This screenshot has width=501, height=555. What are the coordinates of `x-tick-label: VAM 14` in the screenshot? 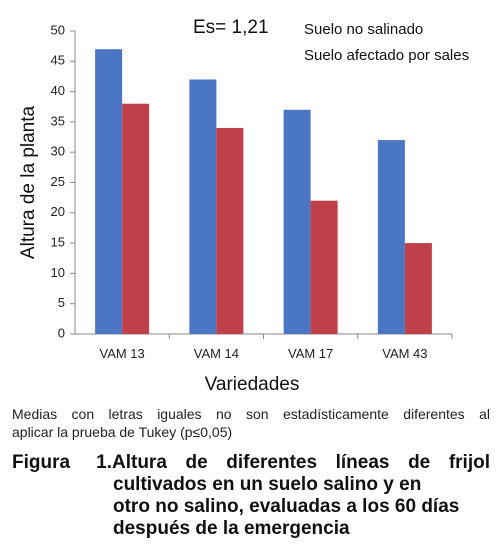 It's located at (216, 353).